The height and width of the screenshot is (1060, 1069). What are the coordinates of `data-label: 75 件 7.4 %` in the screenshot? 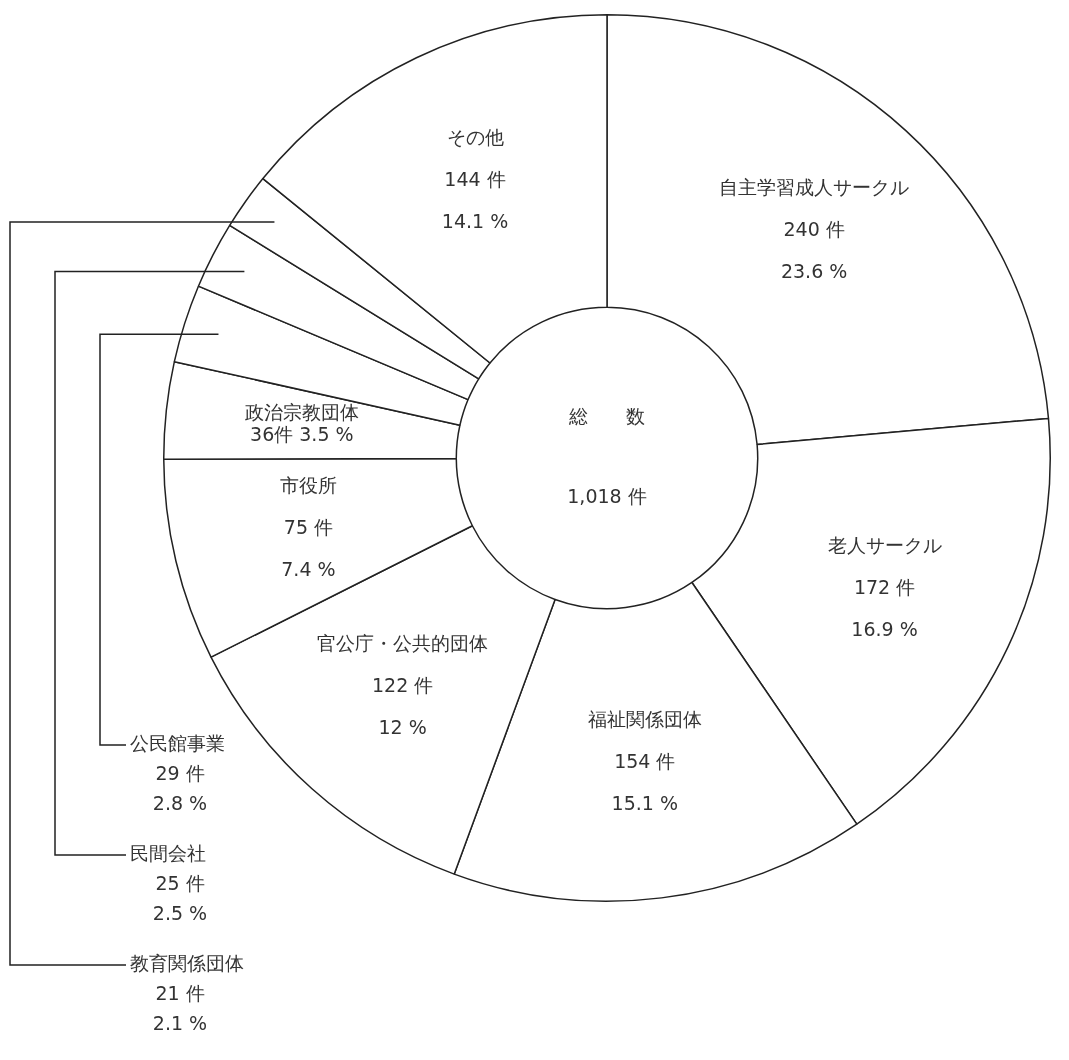 It's located at (308, 548).